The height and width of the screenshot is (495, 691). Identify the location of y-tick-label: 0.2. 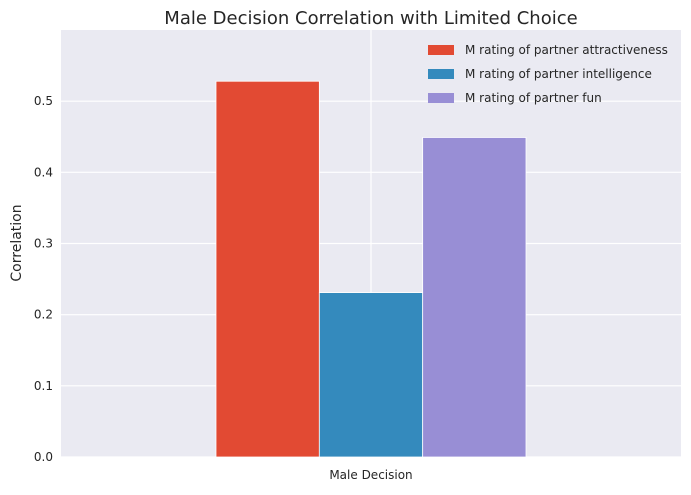
(43, 315).